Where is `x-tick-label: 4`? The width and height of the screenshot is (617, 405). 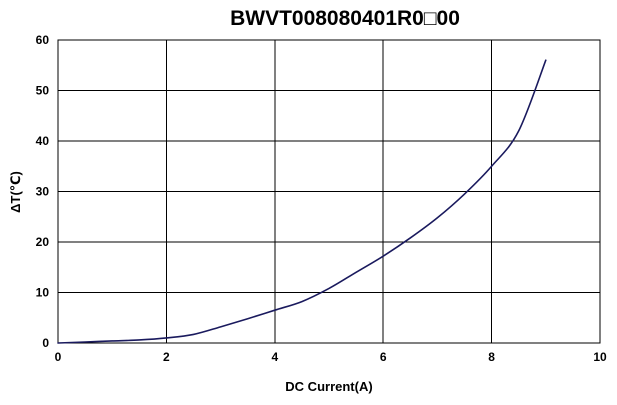
x-tick-label: 4 is located at coordinates (274, 357).